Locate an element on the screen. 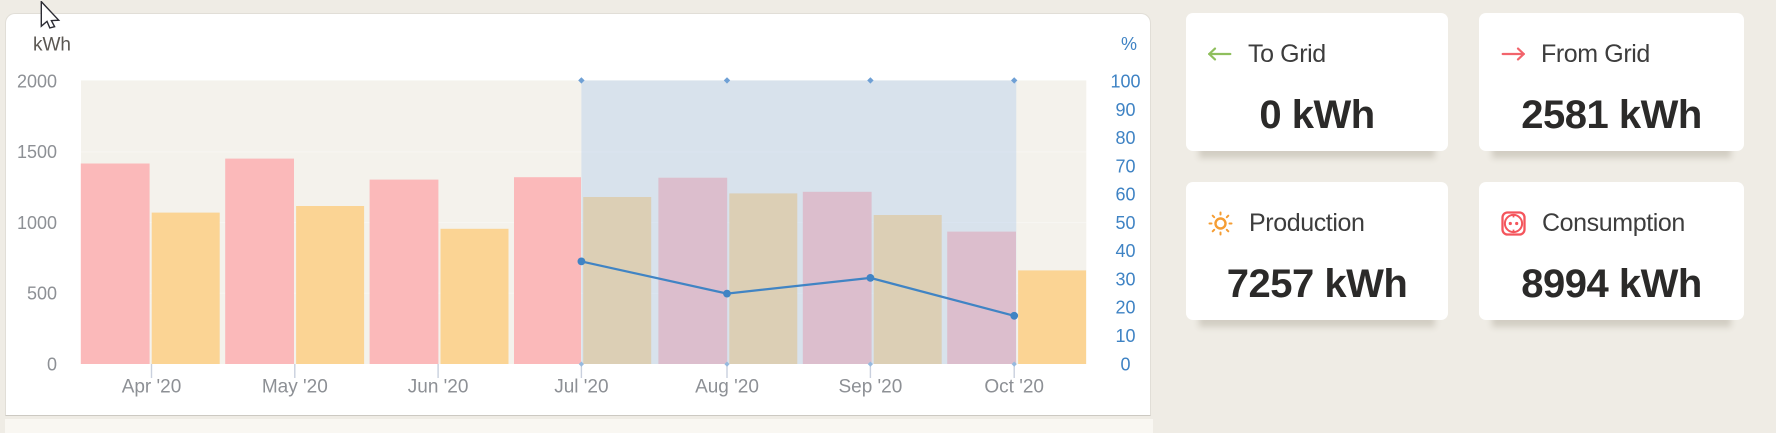  svg-text: kWh is located at coordinates (52, 45).